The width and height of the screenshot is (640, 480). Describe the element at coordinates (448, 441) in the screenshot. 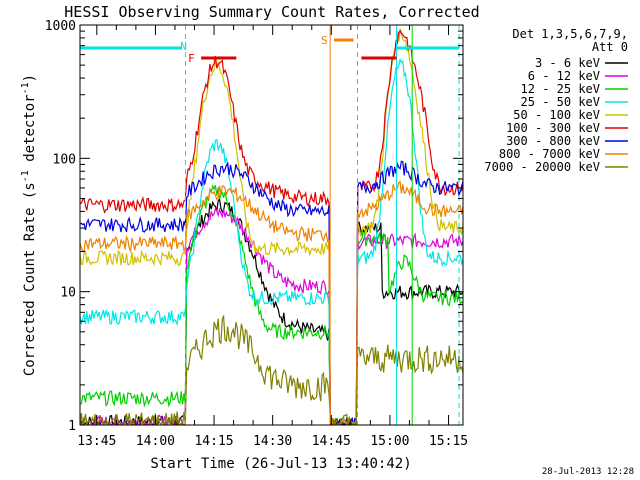

I see `x-tick-label: 15:15` at that location.